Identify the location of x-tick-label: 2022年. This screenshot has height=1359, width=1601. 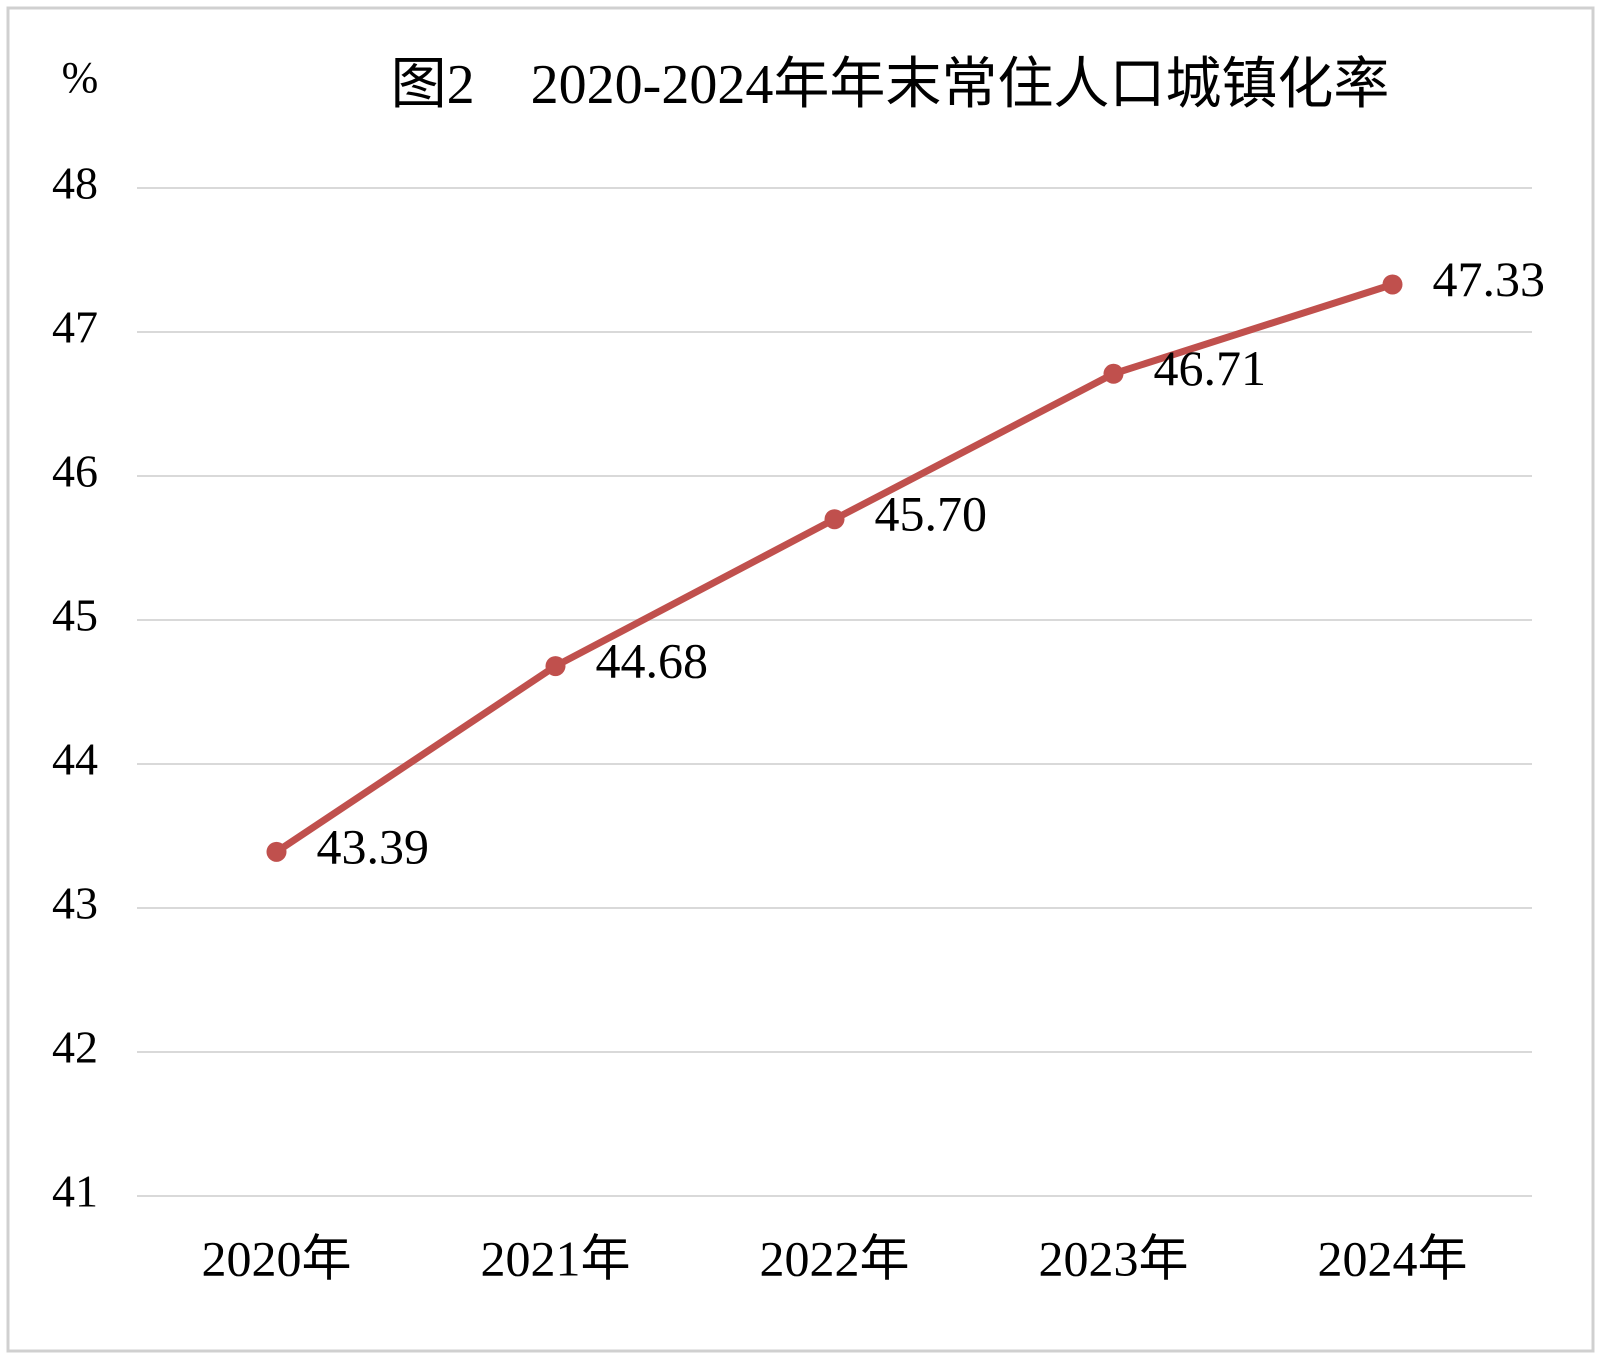
(835, 1258).